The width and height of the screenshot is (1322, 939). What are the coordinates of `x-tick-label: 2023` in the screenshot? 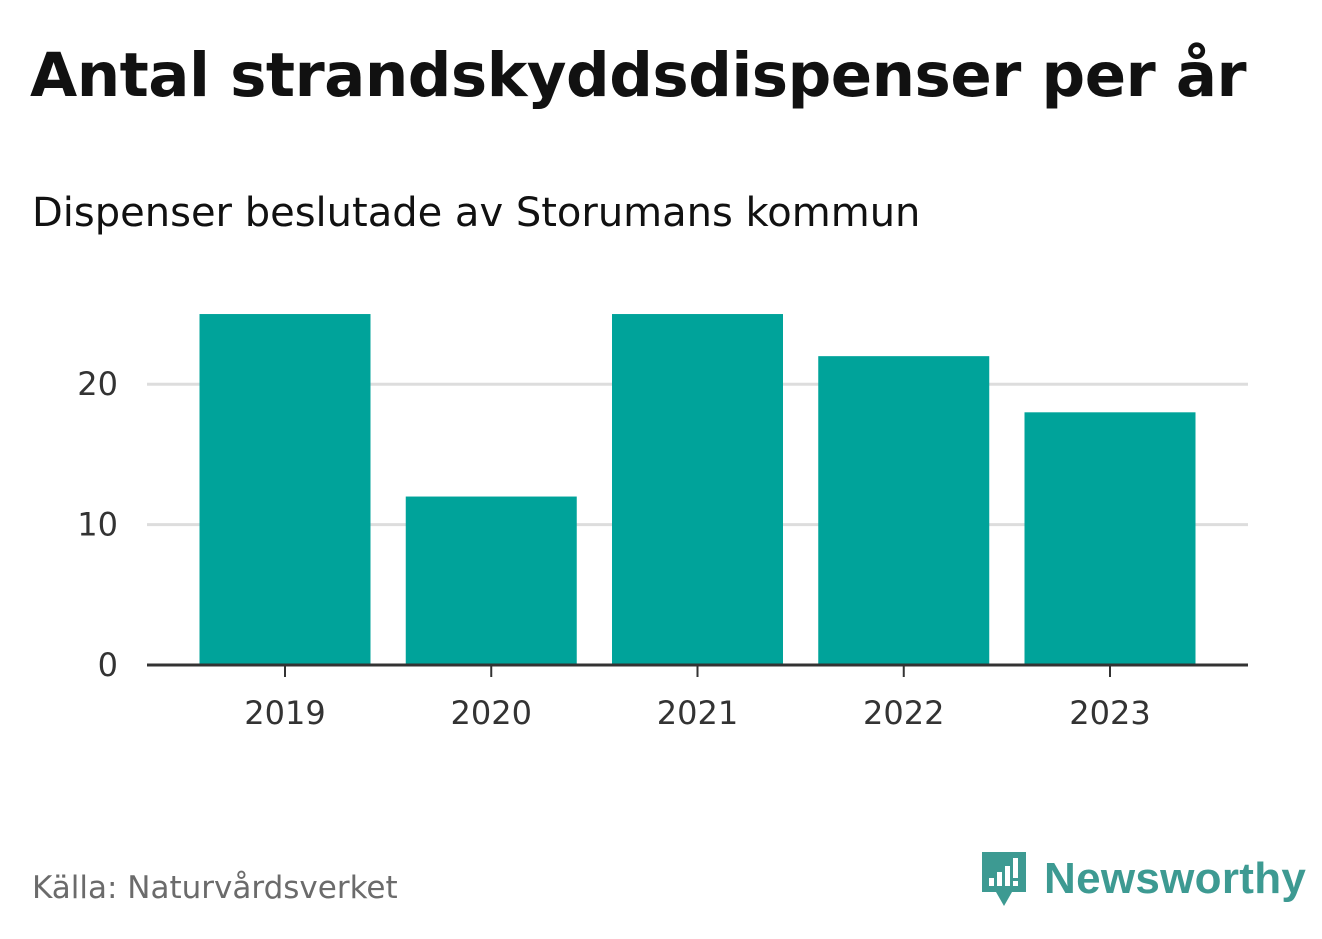 It's located at (1109, 713).